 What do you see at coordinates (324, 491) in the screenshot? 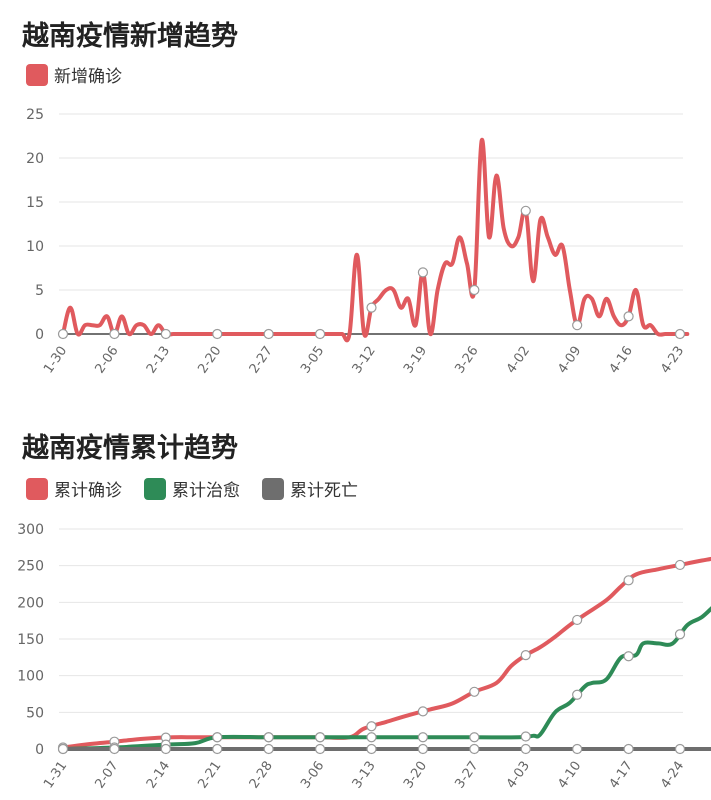
I see `legend-label: 累计死亡` at bounding box center [324, 491].